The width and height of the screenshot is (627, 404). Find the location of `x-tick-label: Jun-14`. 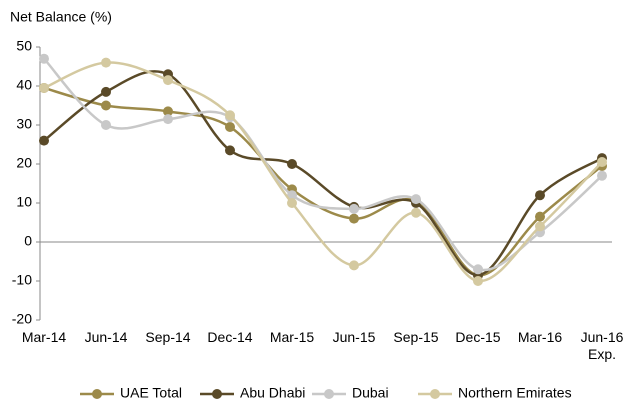

x-tick-label: Jun-14 is located at coordinates (106, 337).